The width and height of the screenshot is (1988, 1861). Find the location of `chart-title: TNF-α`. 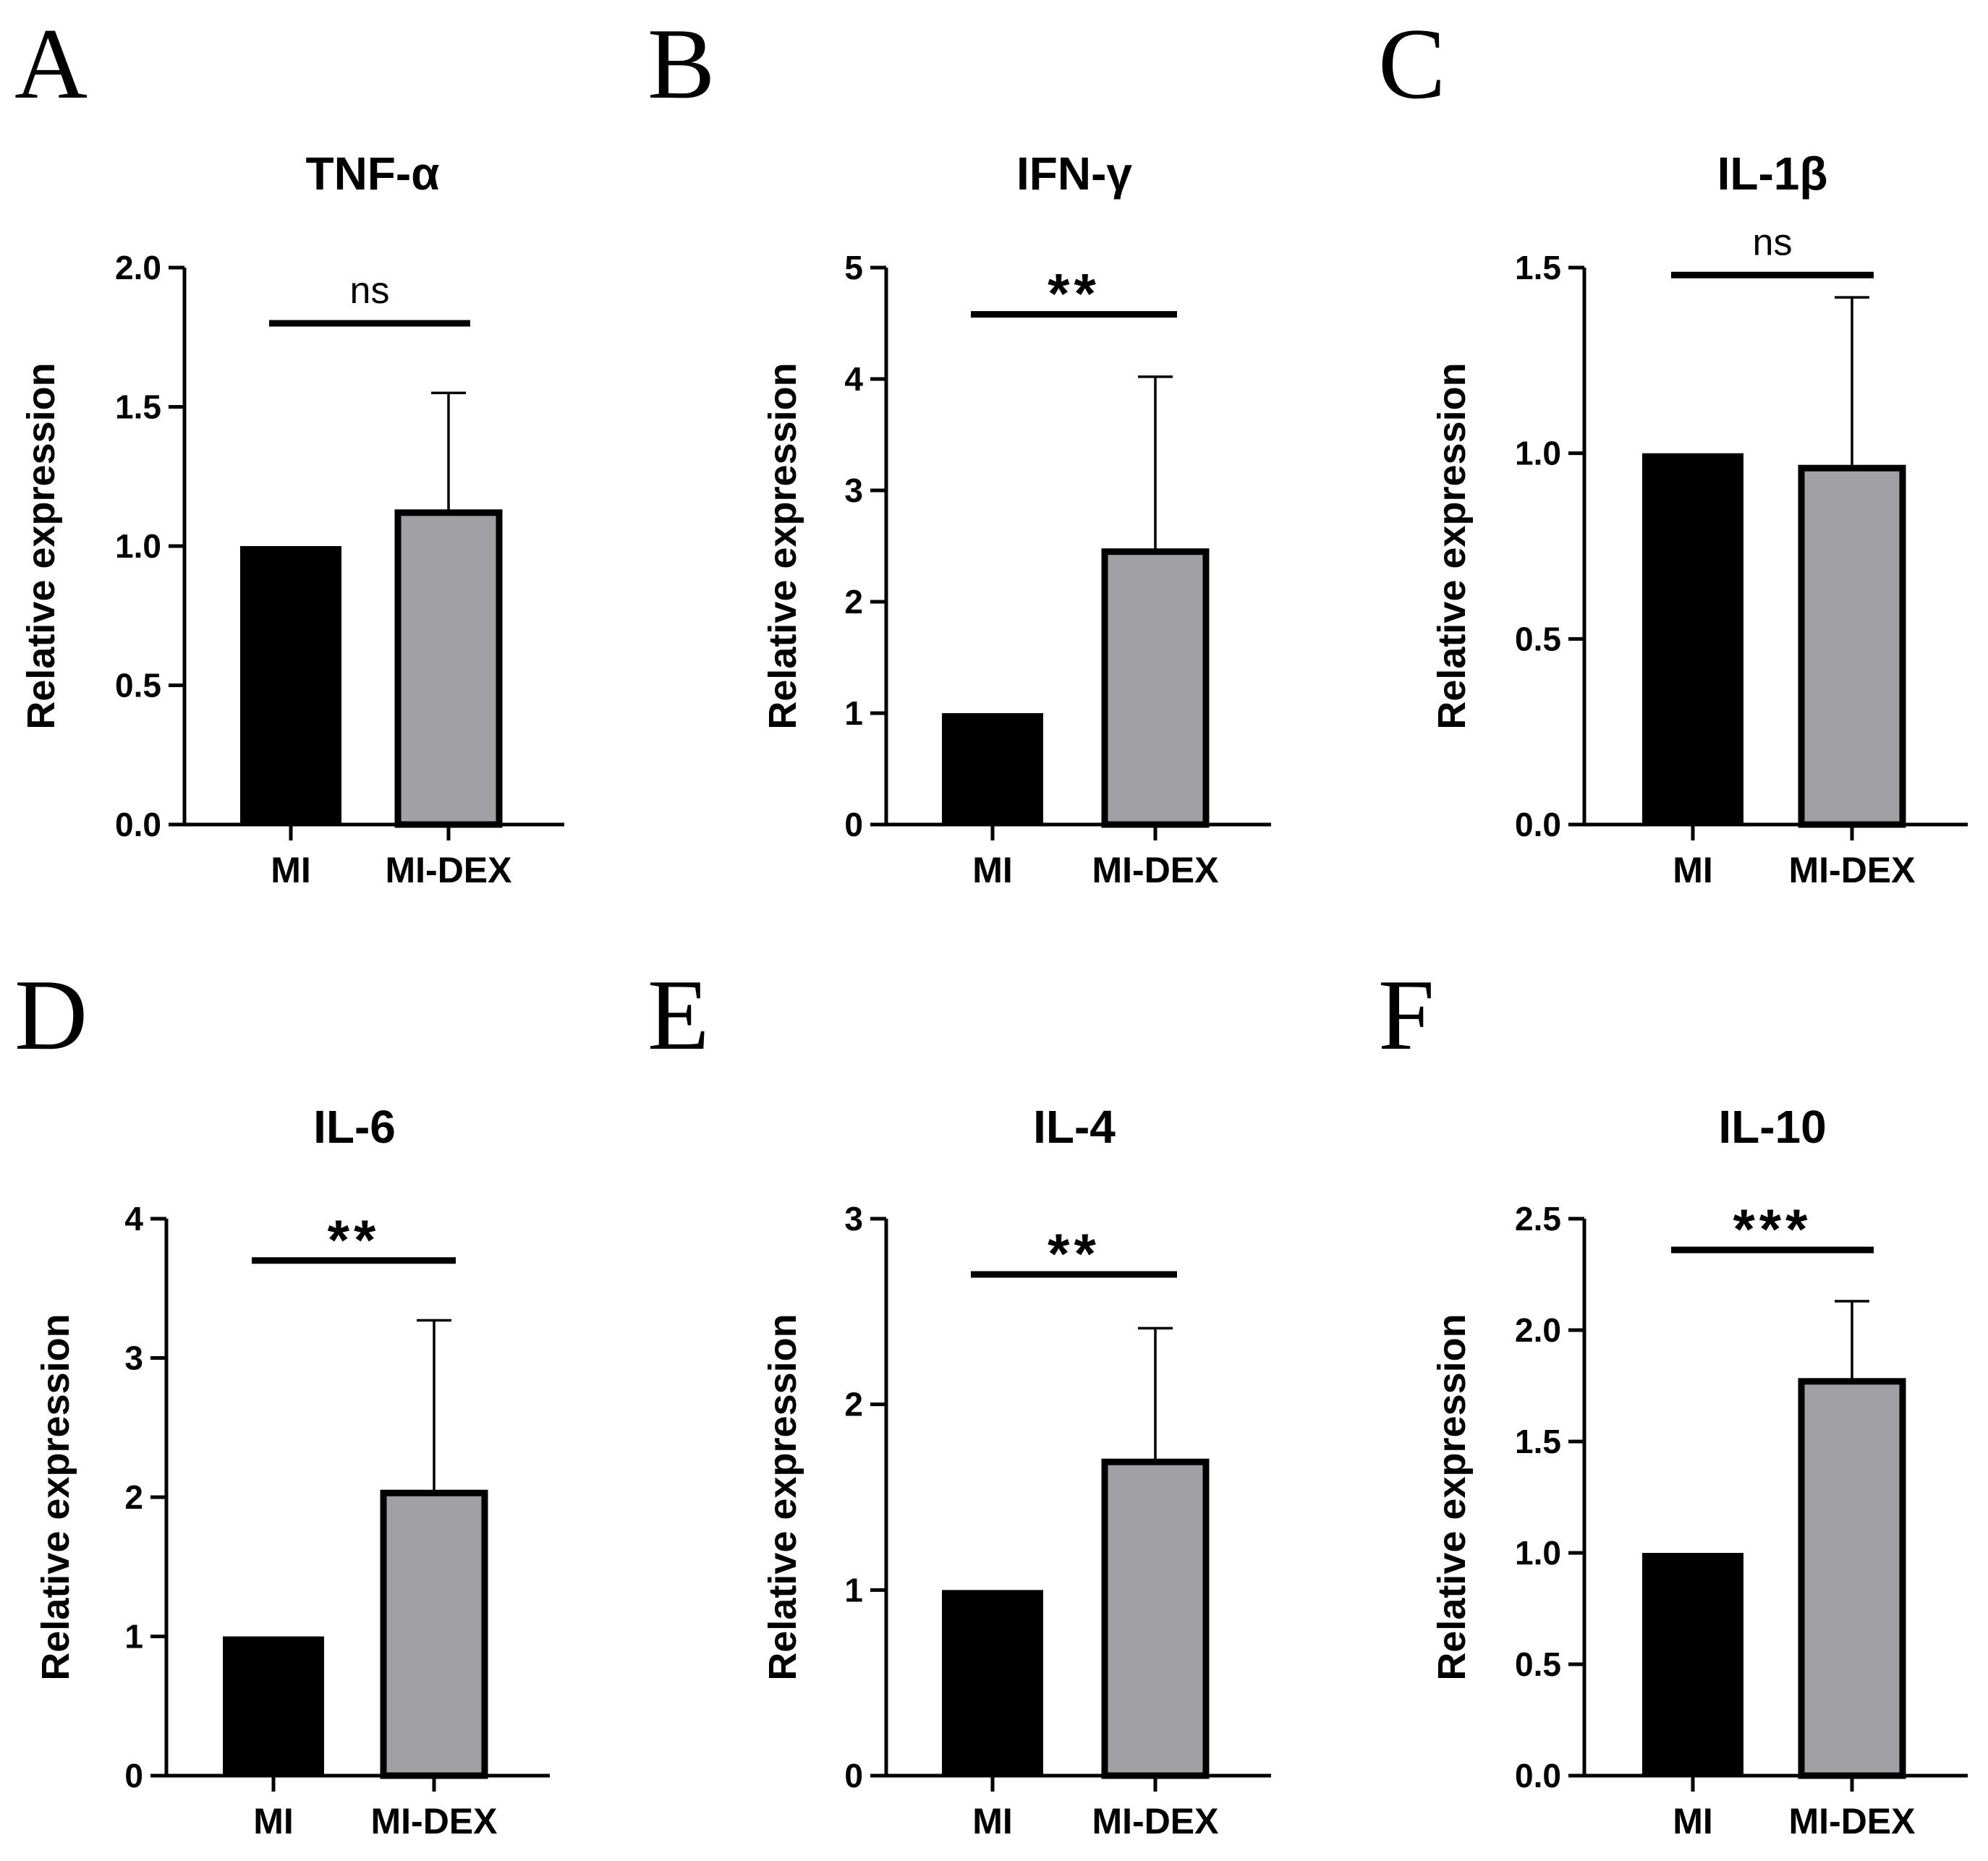

chart-title: TNF-α is located at coordinates (372, 174).